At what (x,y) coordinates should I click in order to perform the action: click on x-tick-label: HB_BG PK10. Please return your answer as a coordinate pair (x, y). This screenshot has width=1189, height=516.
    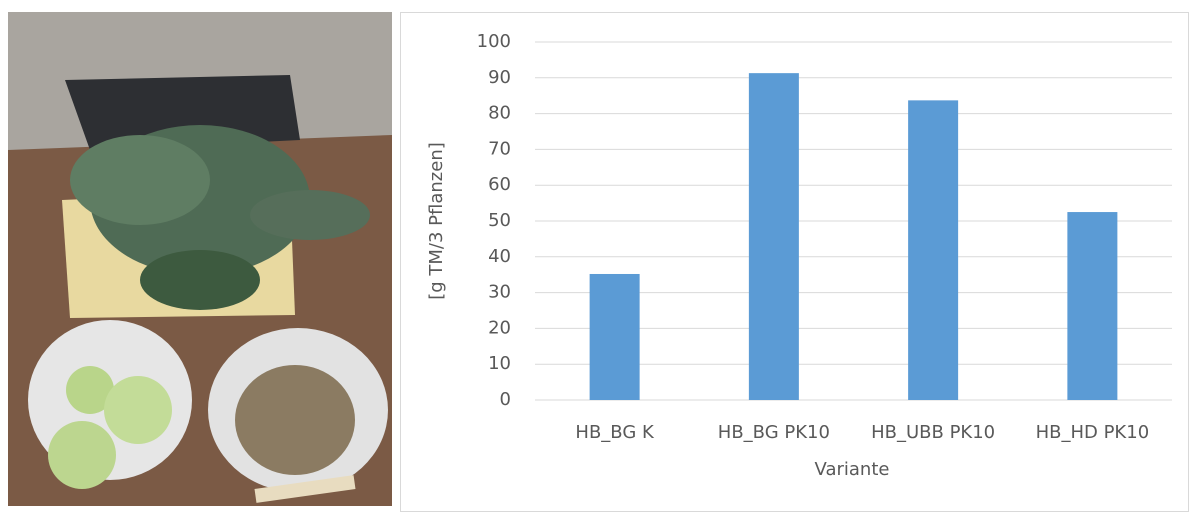
    Looking at the image, I should click on (774, 432).